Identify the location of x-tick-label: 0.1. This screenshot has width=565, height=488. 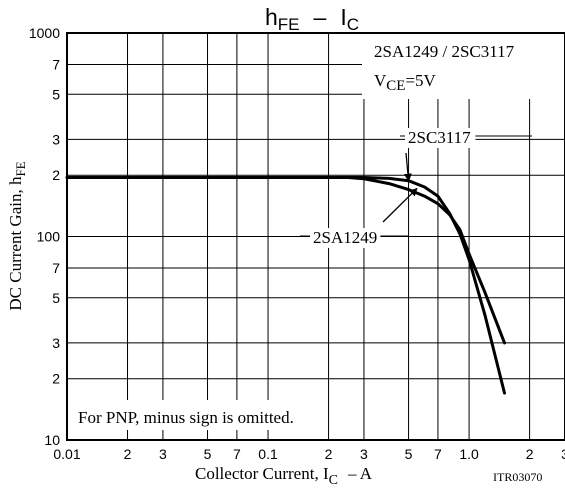
(268, 454).